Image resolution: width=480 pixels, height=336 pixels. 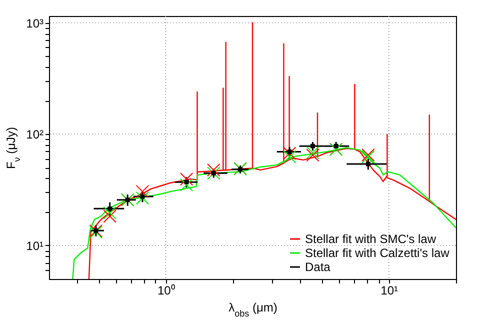 What do you see at coordinates (370, 239) in the screenshot?
I see `legend-label: Stellar fit with SMC's law` at bounding box center [370, 239].